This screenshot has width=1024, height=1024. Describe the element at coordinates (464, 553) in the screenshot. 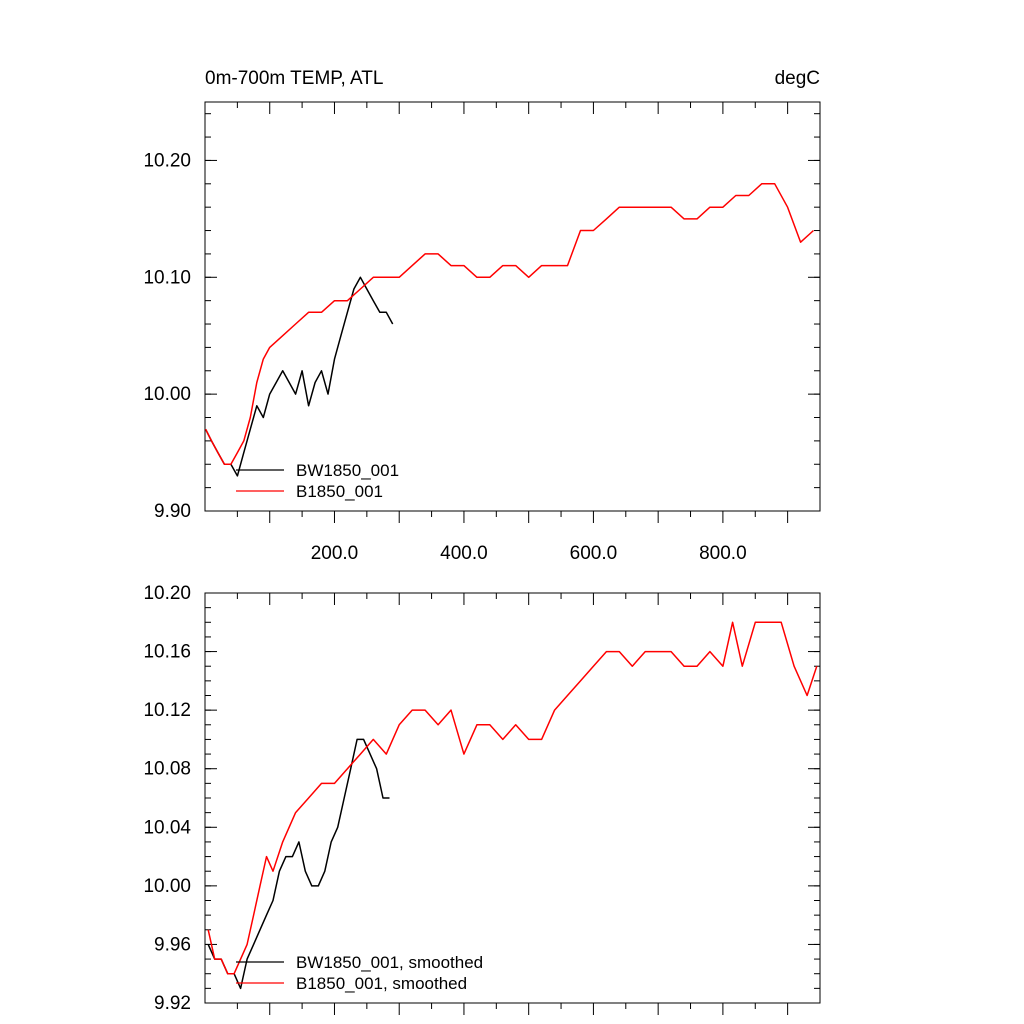

I see `x-tick-label: 400.0` at that location.